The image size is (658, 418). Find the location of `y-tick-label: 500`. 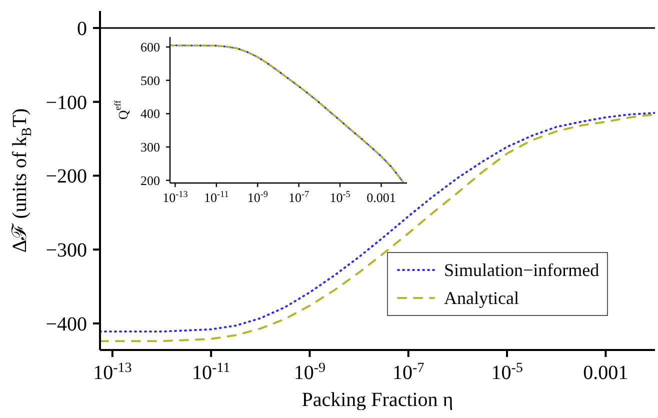

y-tick-label: 500 is located at coordinates (150, 80).